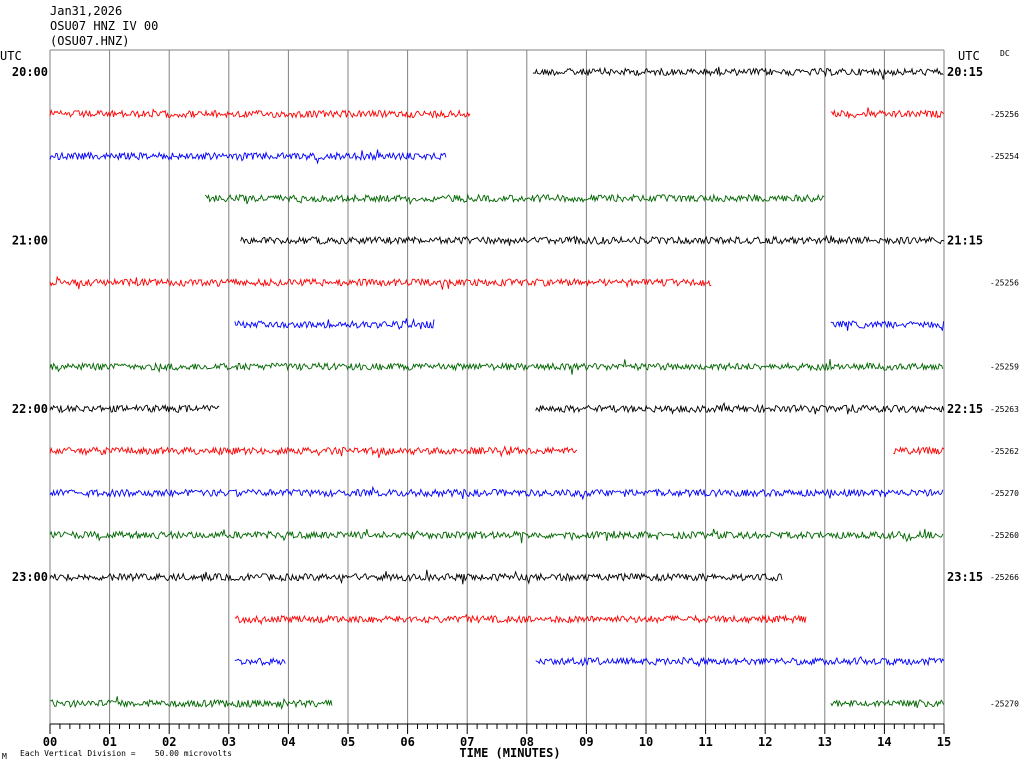  I want to click on row-time-label-right: 23:15, so click(965, 577).